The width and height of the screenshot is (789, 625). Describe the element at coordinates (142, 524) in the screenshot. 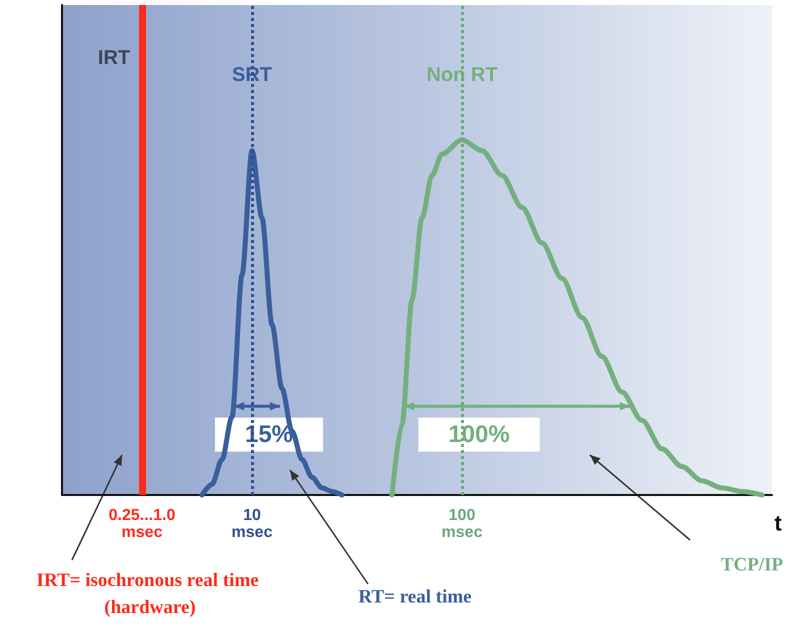

I see `x-tick-label: 0.25...1.0 msec` at that location.